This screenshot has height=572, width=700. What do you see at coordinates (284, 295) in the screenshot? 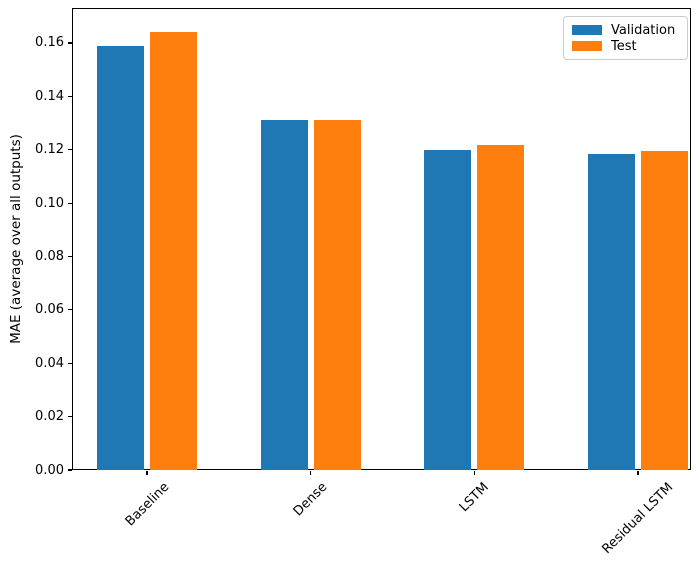
I see `bar-validation-dense` at bounding box center [284, 295].